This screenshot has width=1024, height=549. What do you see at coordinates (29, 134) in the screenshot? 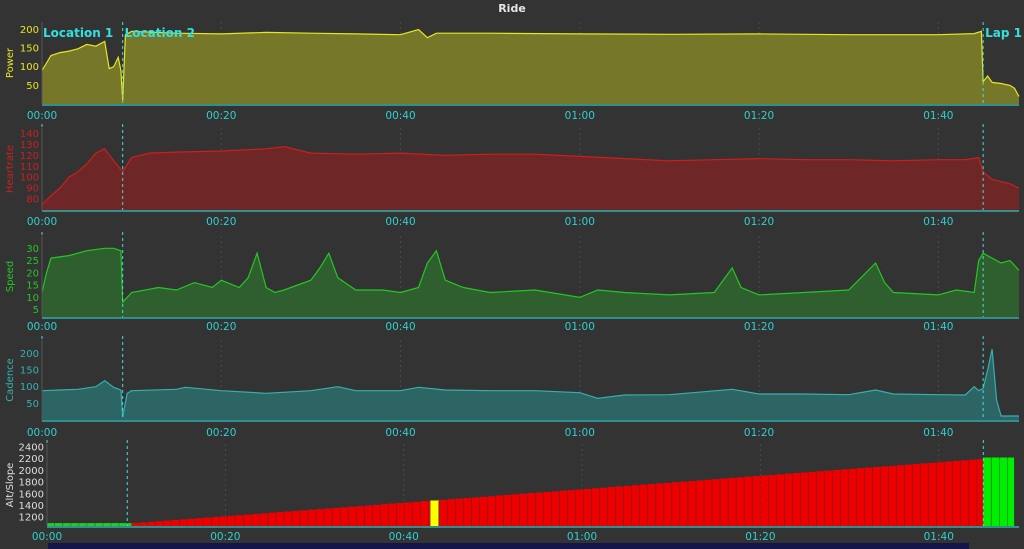
I see `panel-heartrate-ytick-label: 140` at bounding box center [29, 134].